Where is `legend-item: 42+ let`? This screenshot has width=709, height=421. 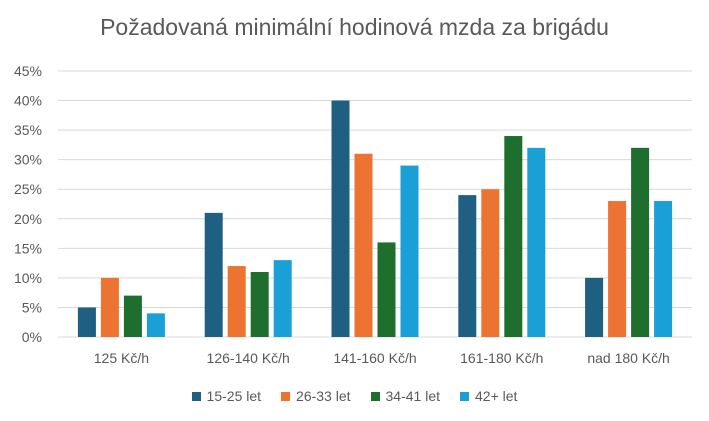 legend-item: 42+ let is located at coordinates (488, 396).